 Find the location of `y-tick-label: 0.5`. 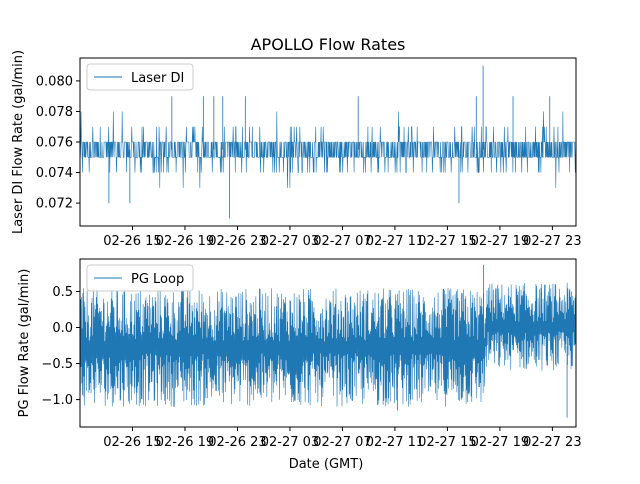

y-tick-label: 0.5 is located at coordinates (62, 292).